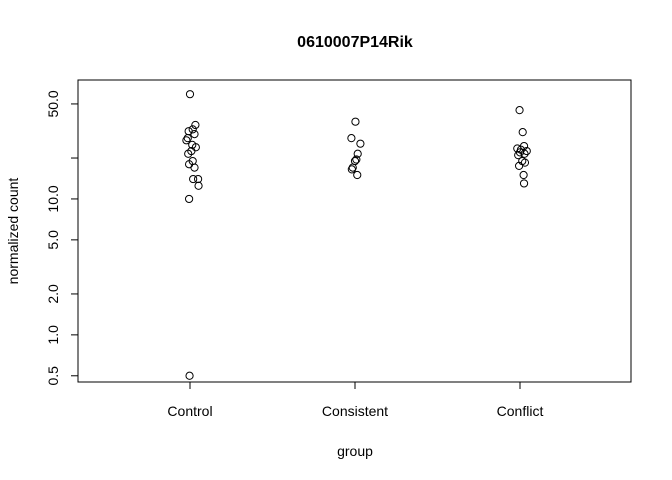 Image resolution: width=672 pixels, height=480 pixels. What do you see at coordinates (53, 335) in the screenshot?
I see `y-tick-label: 1.0` at bounding box center [53, 335].